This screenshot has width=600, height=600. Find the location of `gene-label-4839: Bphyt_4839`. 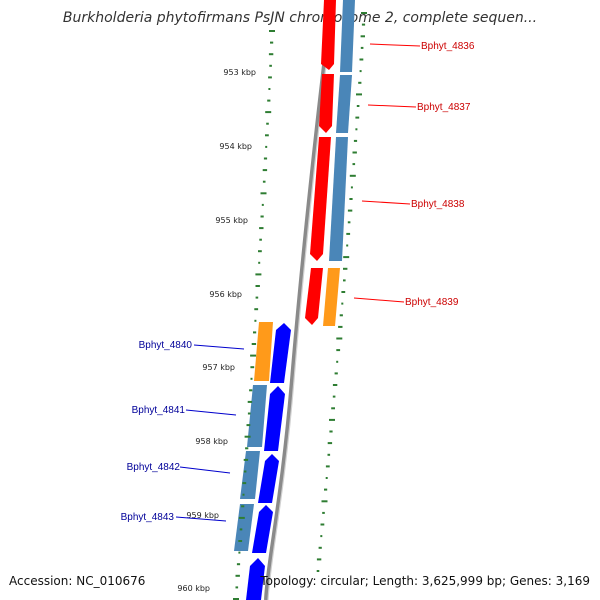

gene-label-4839: Bphyt_4839 is located at coordinates (432, 302).